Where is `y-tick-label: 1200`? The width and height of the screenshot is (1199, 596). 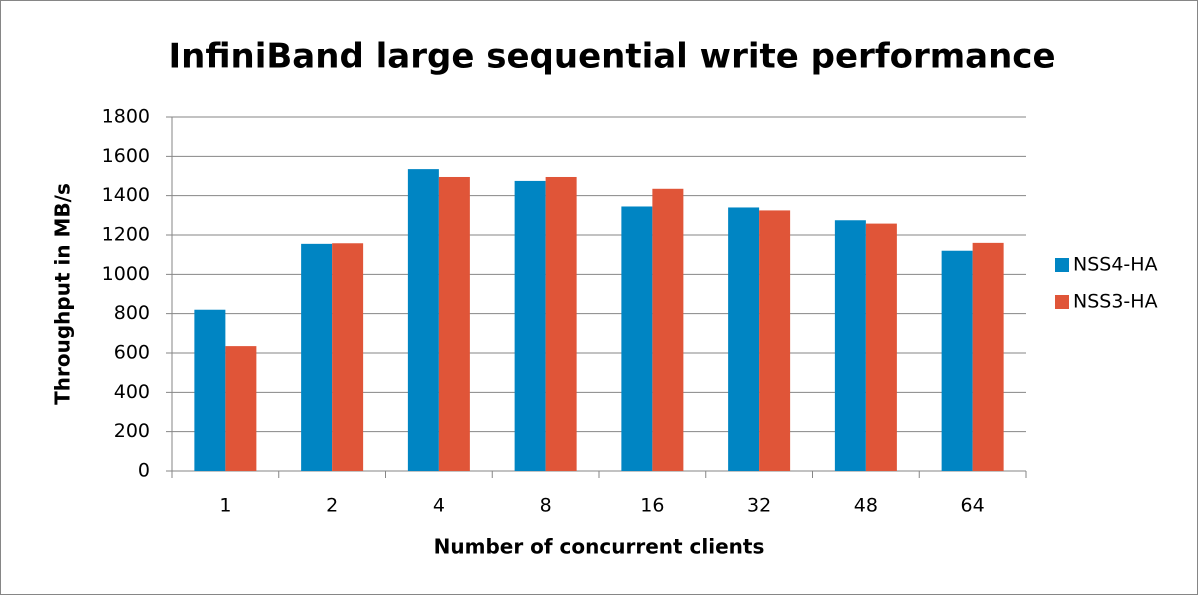 y-tick-label: 1200 is located at coordinates (126, 235).